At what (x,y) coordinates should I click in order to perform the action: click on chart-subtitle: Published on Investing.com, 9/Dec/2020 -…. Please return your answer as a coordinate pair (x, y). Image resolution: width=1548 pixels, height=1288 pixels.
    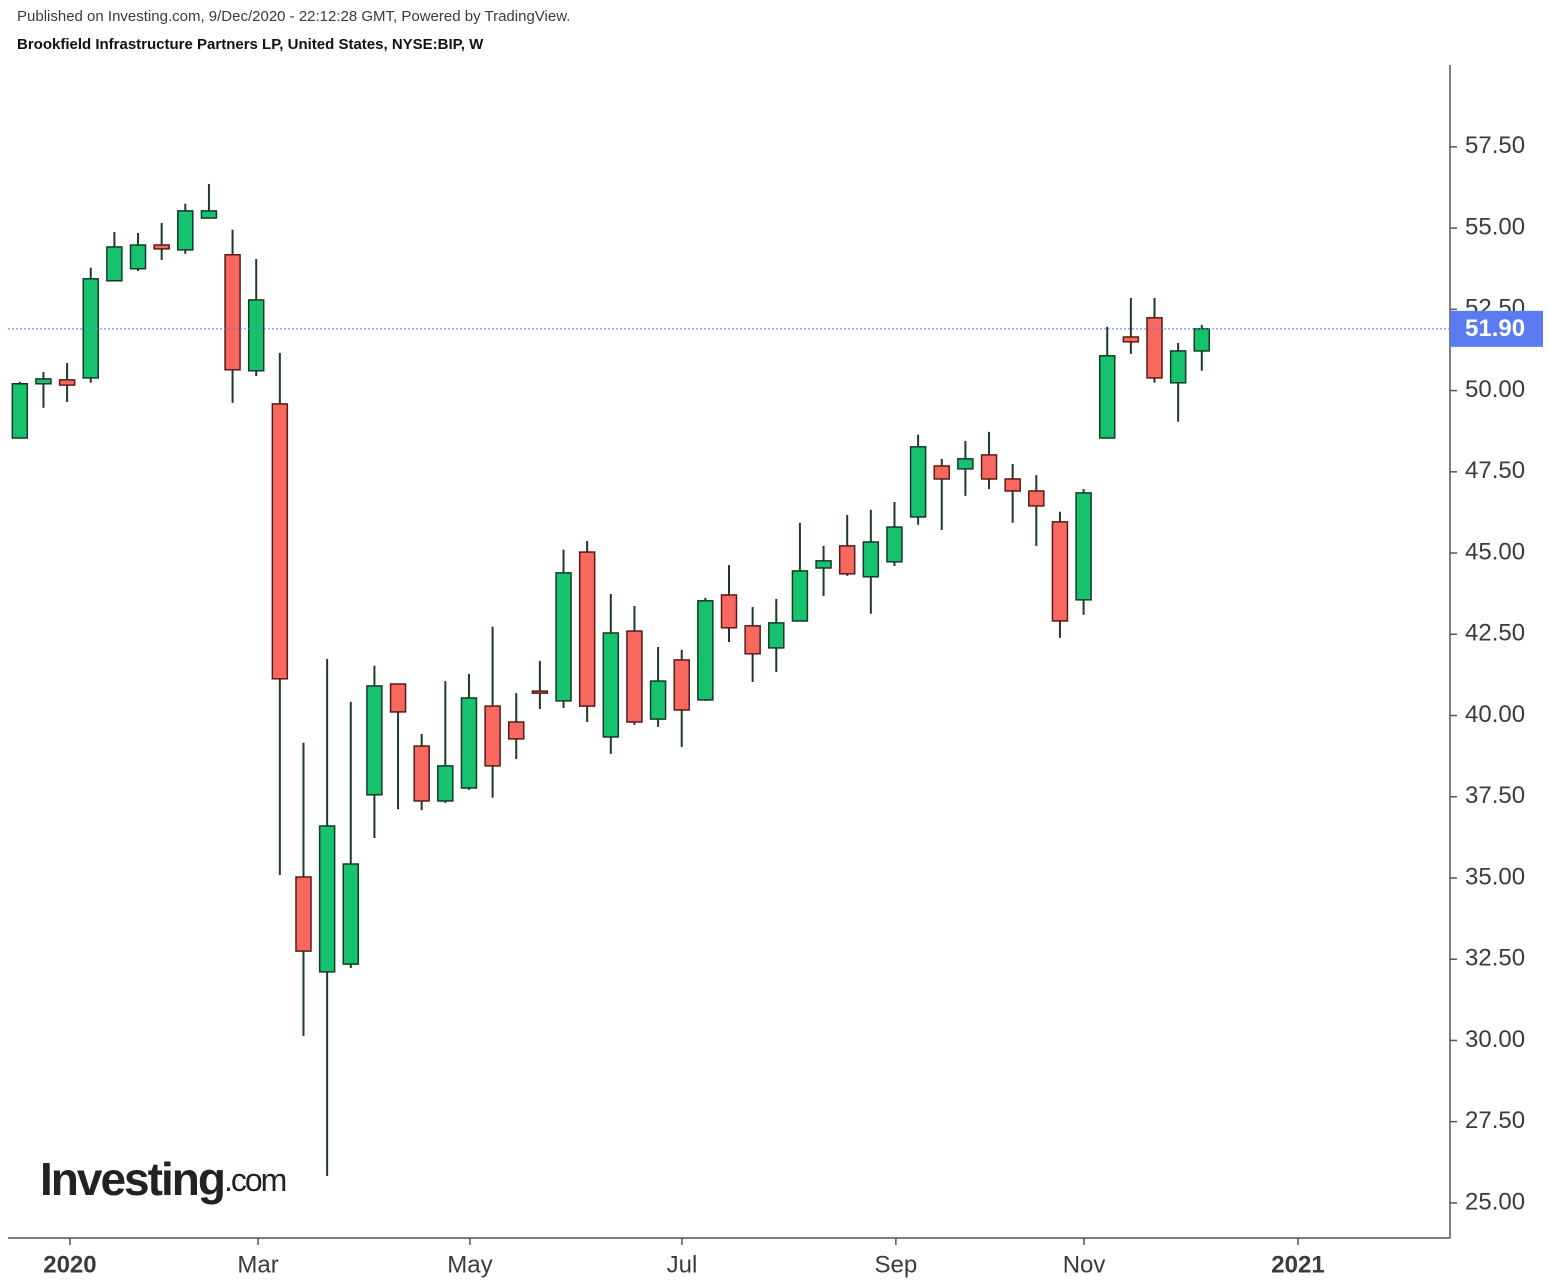
    Looking at the image, I should click on (293, 16).